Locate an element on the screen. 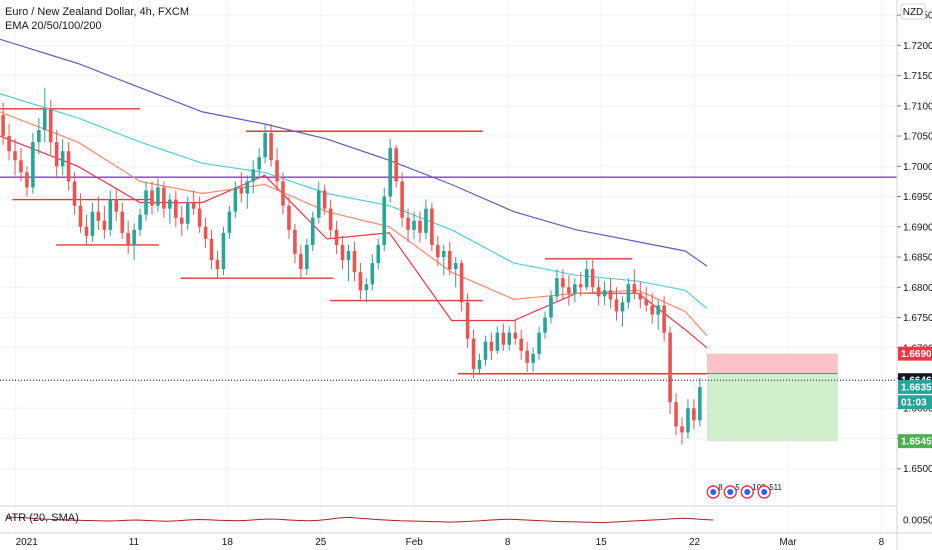 This screenshot has width=932, height=550. event-icon-count: 511 is located at coordinates (775, 487).